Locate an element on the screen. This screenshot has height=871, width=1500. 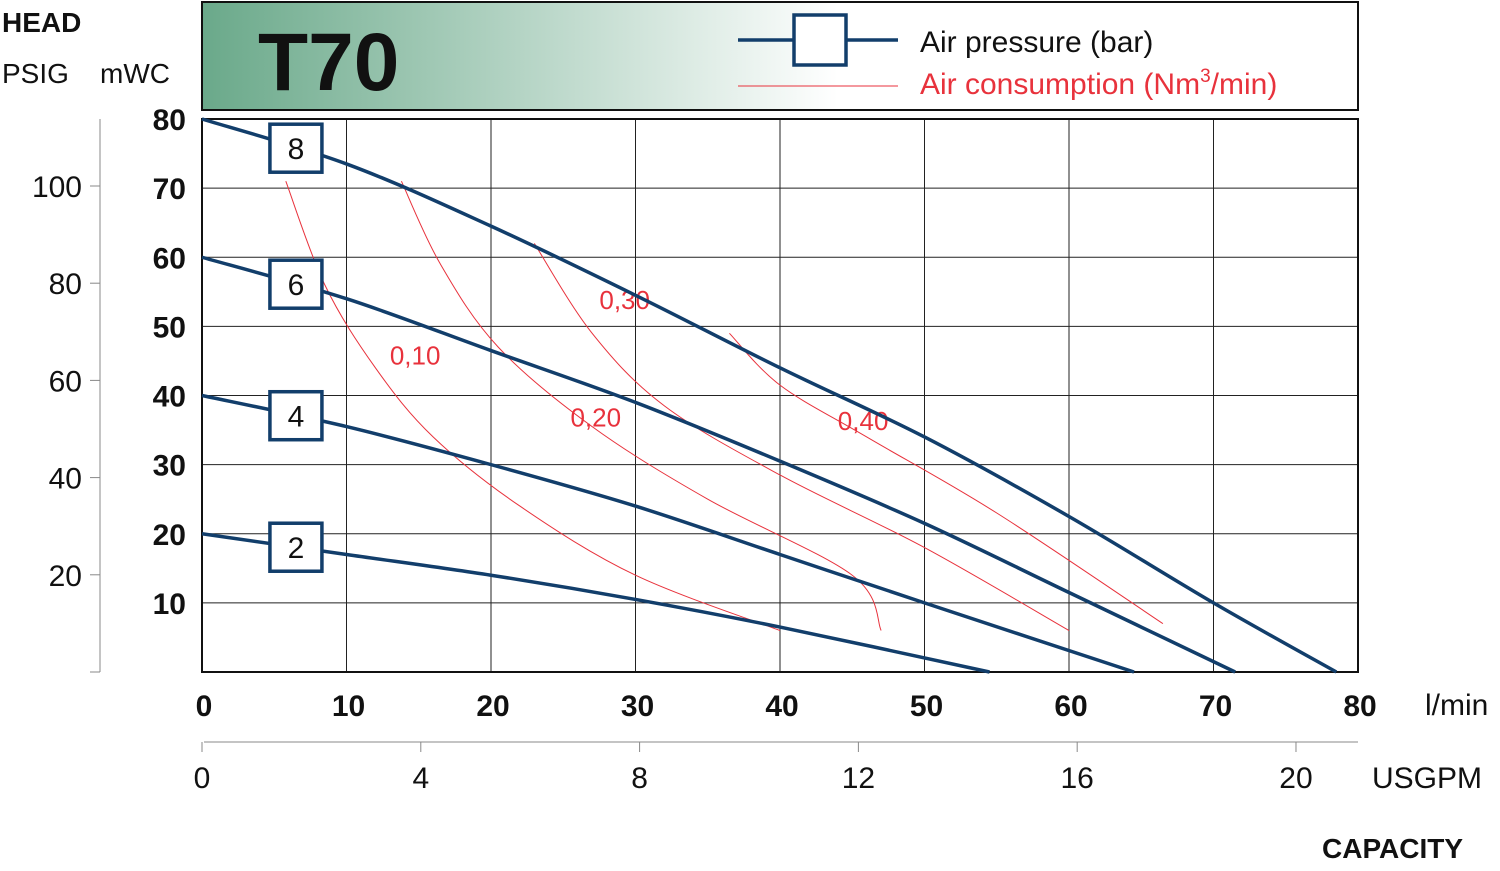
pressure-label: 4 is located at coordinates (296, 417).